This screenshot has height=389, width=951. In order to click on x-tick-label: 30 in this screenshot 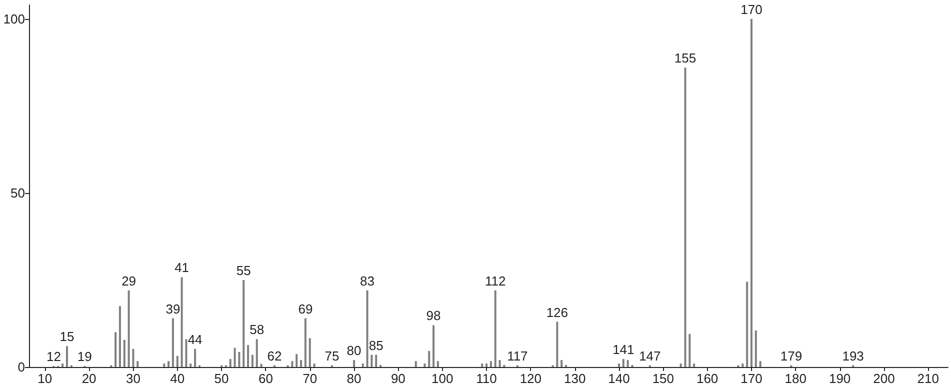, I will do `click(133, 378)`.